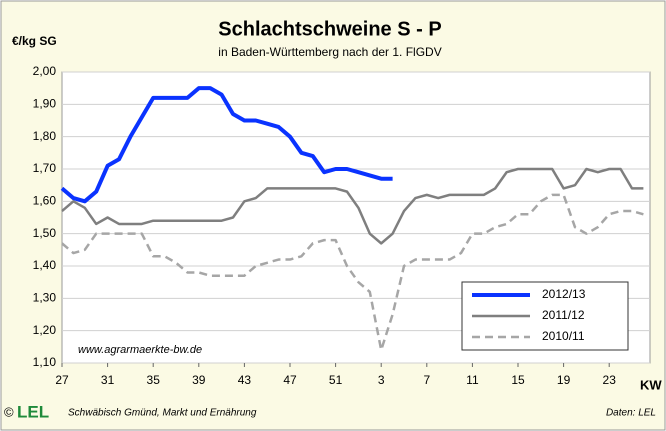 The image size is (666, 431). I want to click on x-tick-label: 23, so click(610, 380).